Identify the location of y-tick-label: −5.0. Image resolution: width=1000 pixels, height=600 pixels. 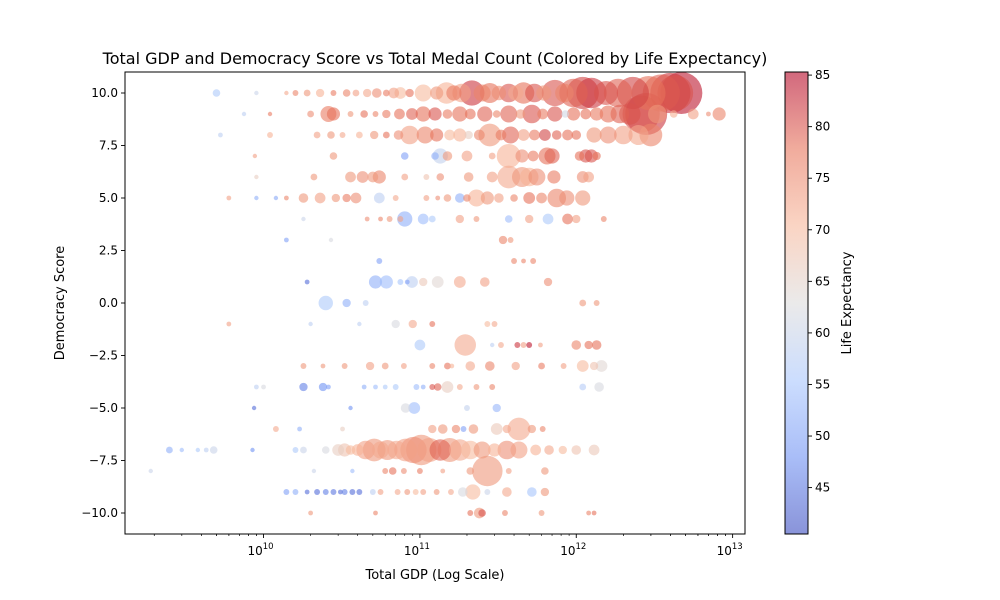
(103, 408).